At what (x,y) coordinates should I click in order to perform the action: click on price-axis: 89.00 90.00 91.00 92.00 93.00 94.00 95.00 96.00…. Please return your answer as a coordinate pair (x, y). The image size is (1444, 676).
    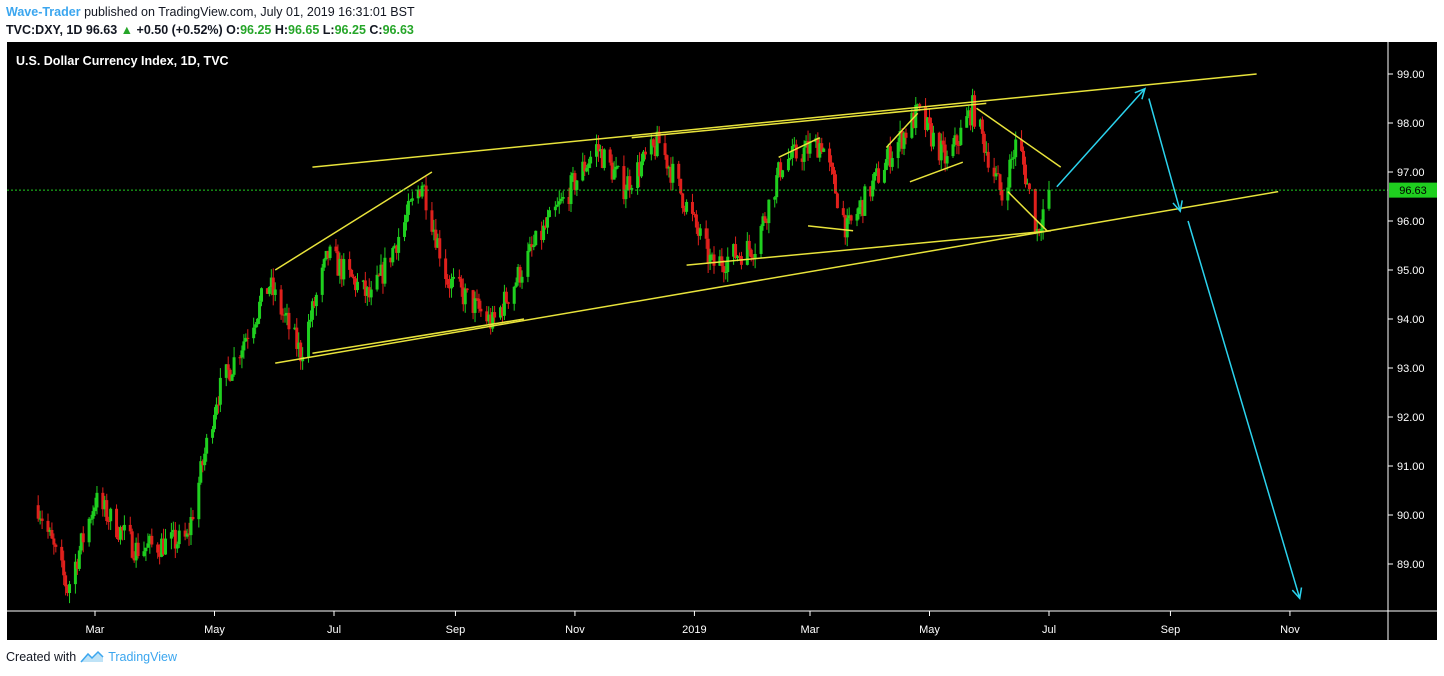
    Looking at the image, I should click on (1406, 320).